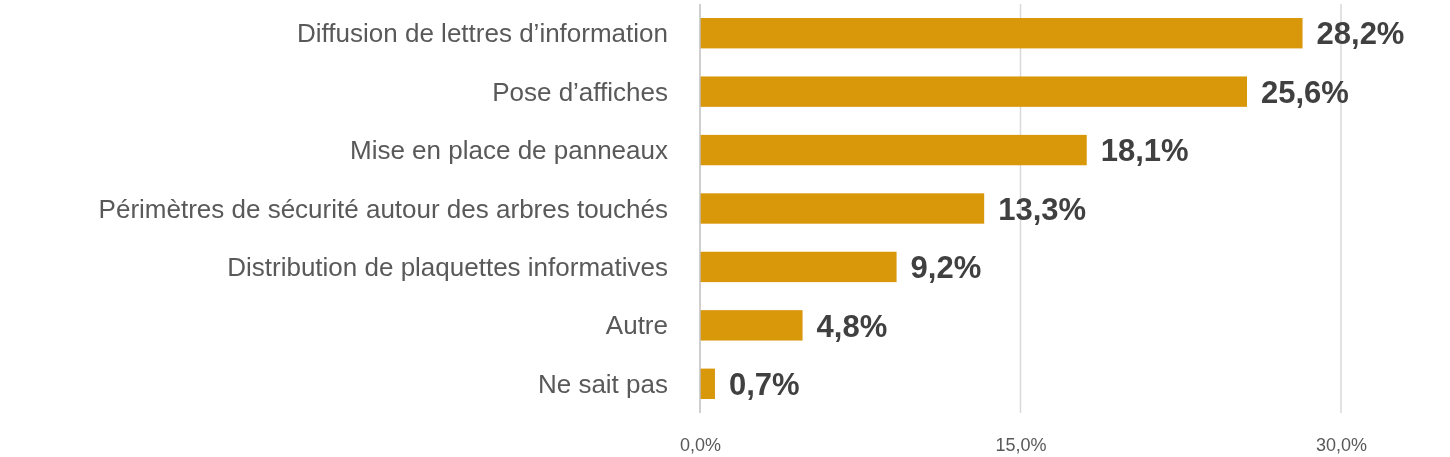  What do you see at coordinates (1042, 209) in the screenshot?
I see `data-label: 13,3%` at bounding box center [1042, 209].